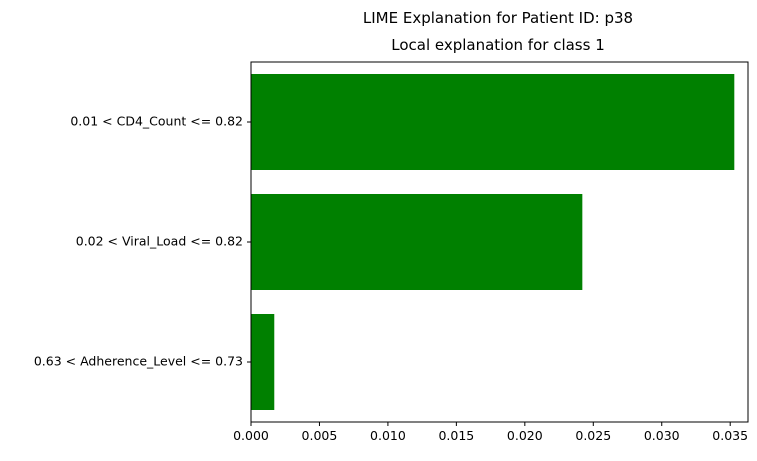 Image resolution: width=757 pixels, height=461 pixels. I want to click on y-tick-label: 0.01 < CD4_Count <= 0.82, so click(156, 121).